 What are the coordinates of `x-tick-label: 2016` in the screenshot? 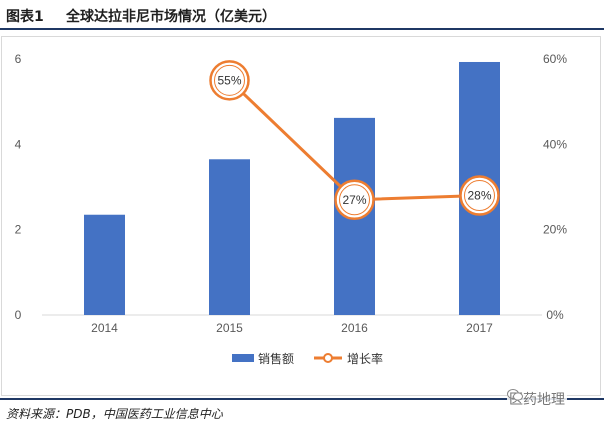 It's located at (354, 328).